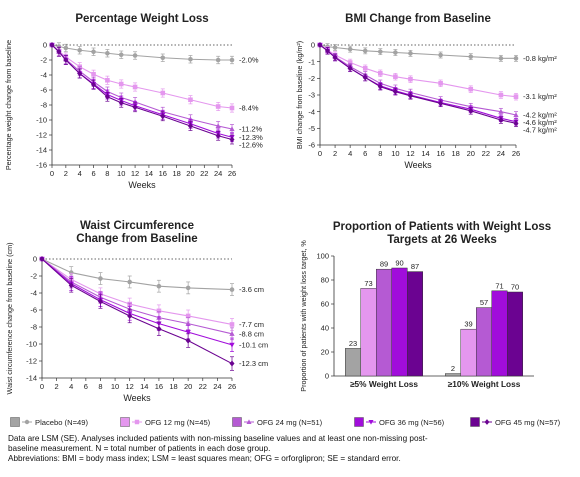 The image size is (580, 477). What do you see at coordinates (232, 386) in the screenshot?
I see `x-tick-label: 26` at bounding box center [232, 386].